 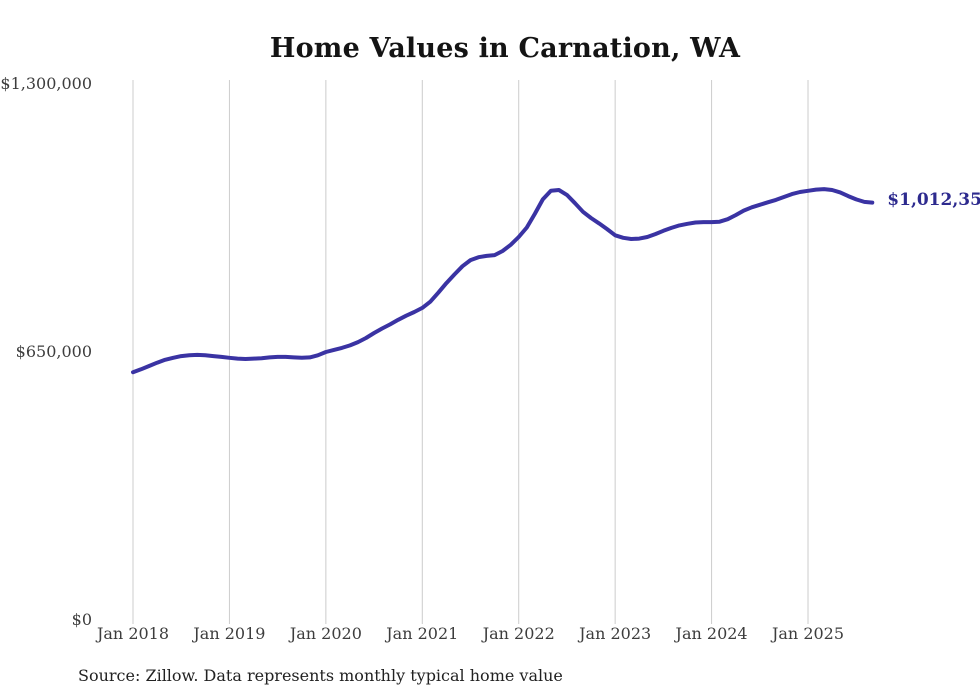 I want to click on y-tick-label: $1,300,000, so click(x=46, y=83).